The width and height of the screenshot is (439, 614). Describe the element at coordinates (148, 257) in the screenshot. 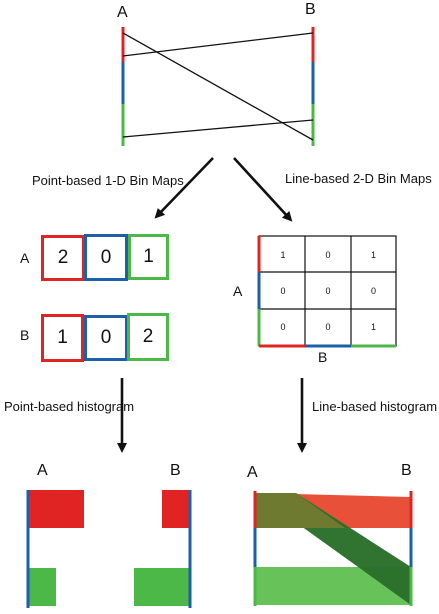

I see `bin-a-3: 1` at that location.